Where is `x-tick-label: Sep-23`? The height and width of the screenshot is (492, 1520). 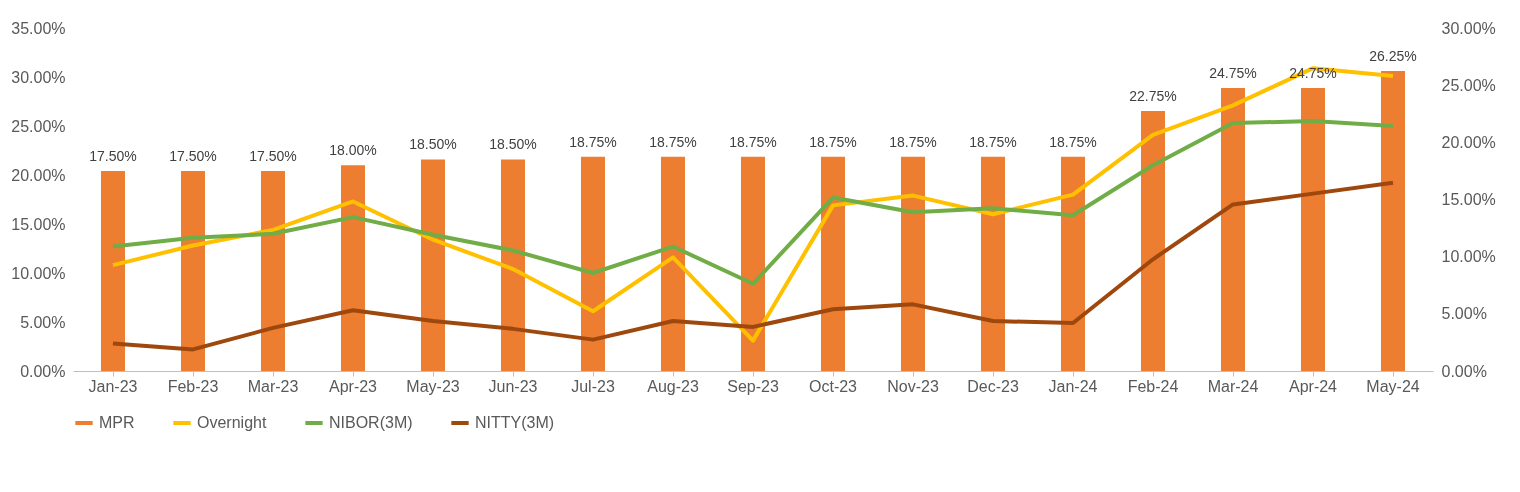
x-tick-label: Sep-23 is located at coordinates (753, 386).